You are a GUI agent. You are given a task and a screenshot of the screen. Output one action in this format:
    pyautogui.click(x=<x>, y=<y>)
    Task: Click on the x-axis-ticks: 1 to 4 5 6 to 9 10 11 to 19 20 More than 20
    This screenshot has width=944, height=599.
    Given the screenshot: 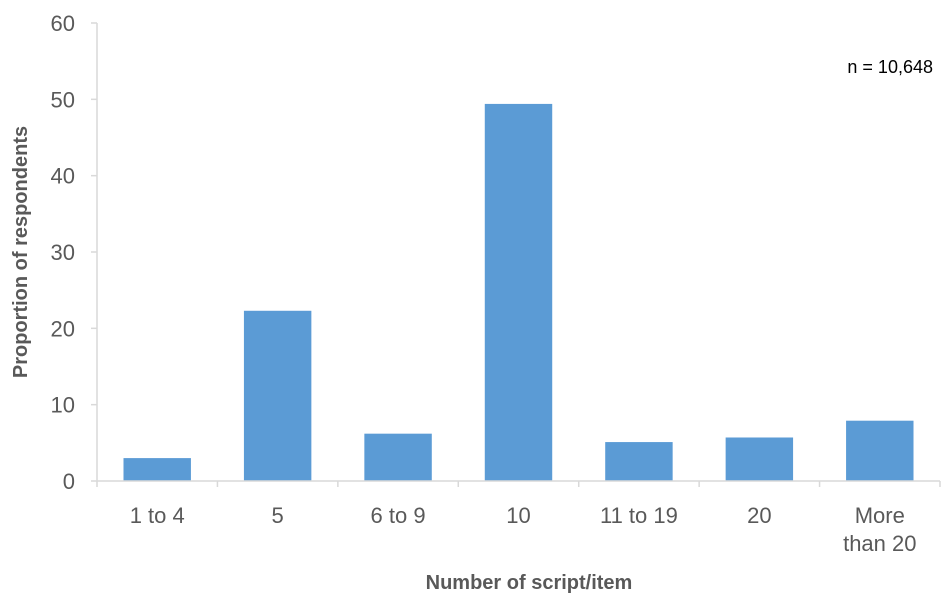 What is the action you would take?
    pyautogui.click(x=518, y=518)
    